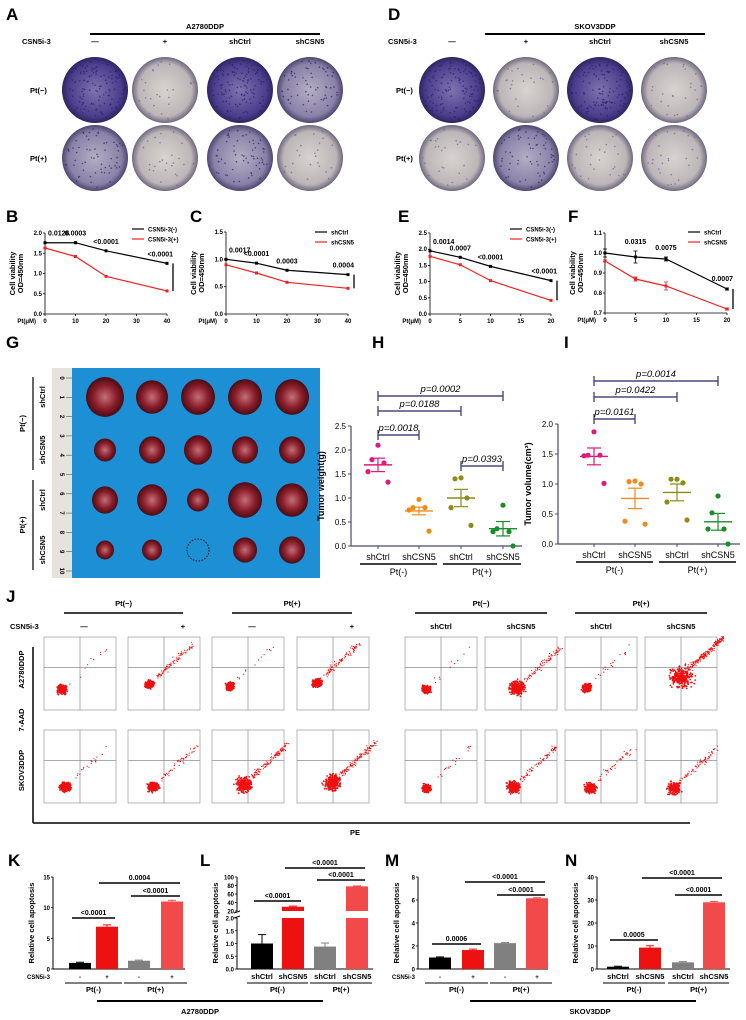  What do you see at coordinates (600, 158) in the screenshot?
I see `culture-plate` at bounding box center [600, 158].